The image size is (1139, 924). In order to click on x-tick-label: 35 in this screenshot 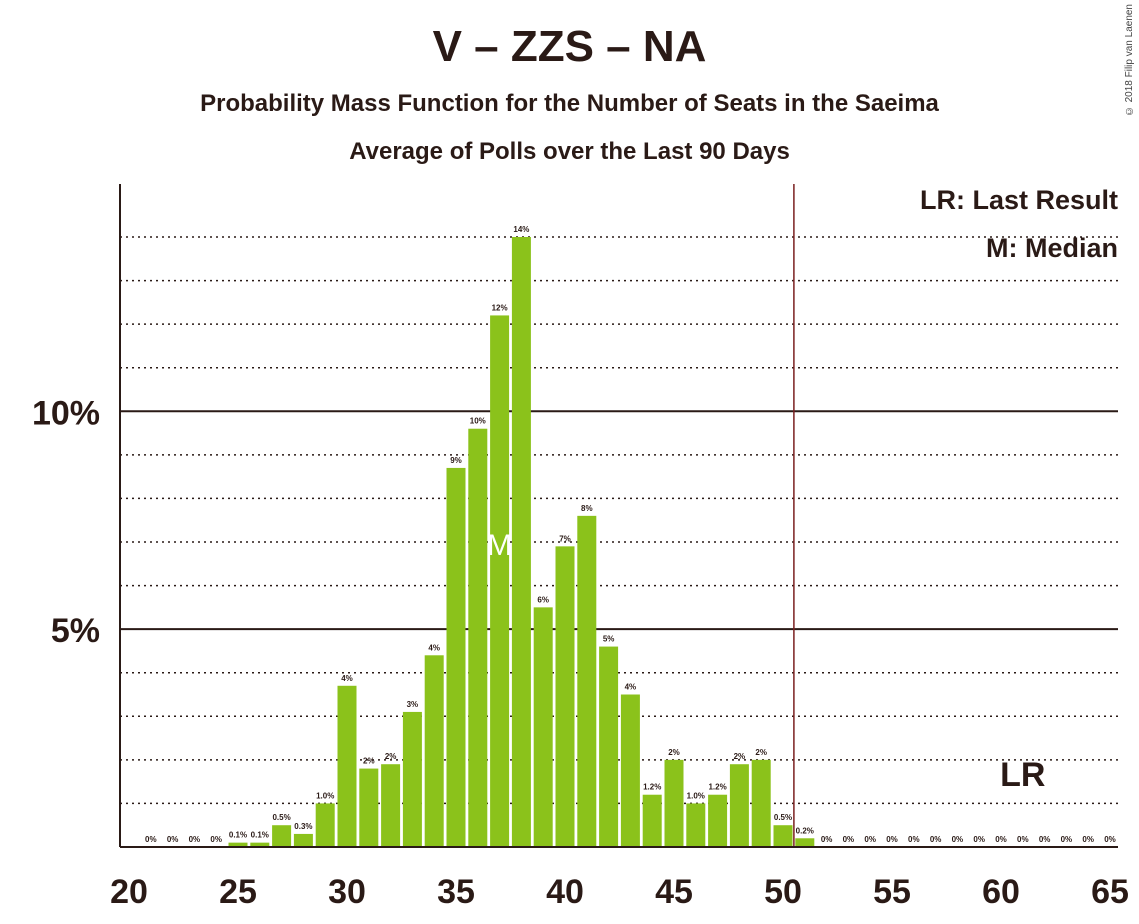, I will do `click(456, 892)`.